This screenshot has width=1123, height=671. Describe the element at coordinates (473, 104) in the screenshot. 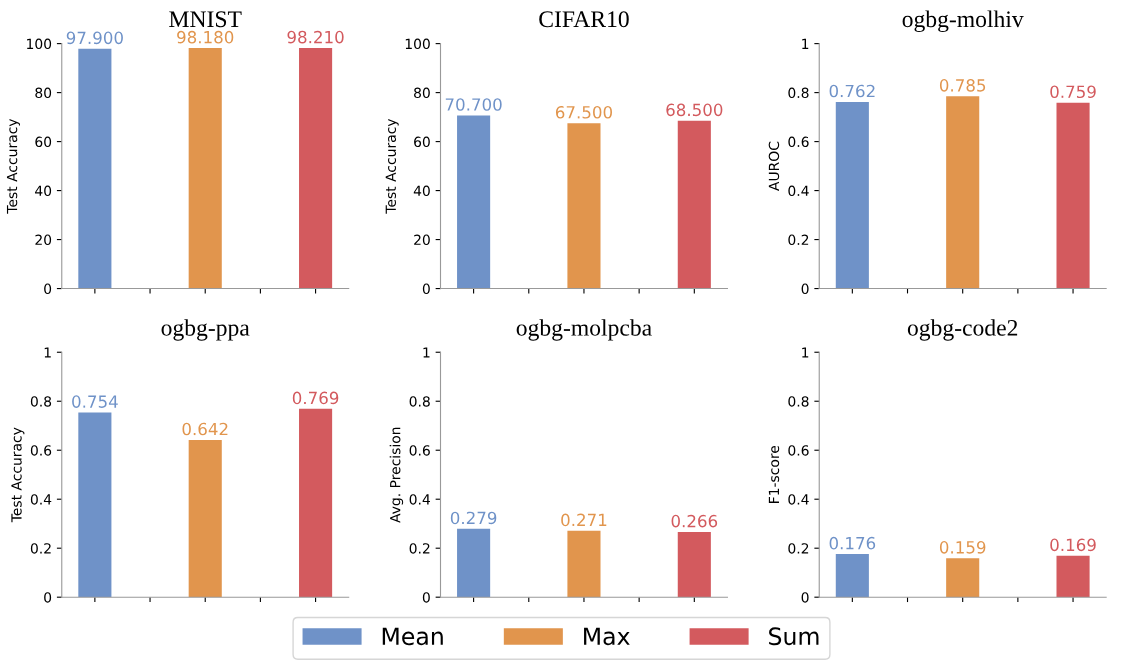

I see `data-label: 70.700` at that location.